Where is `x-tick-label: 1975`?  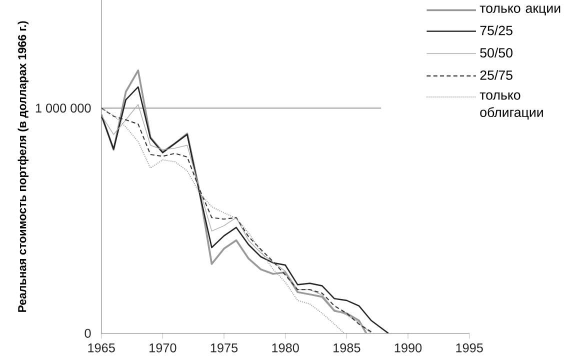
x-tick-label: 1975 is located at coordinates (224, 347).